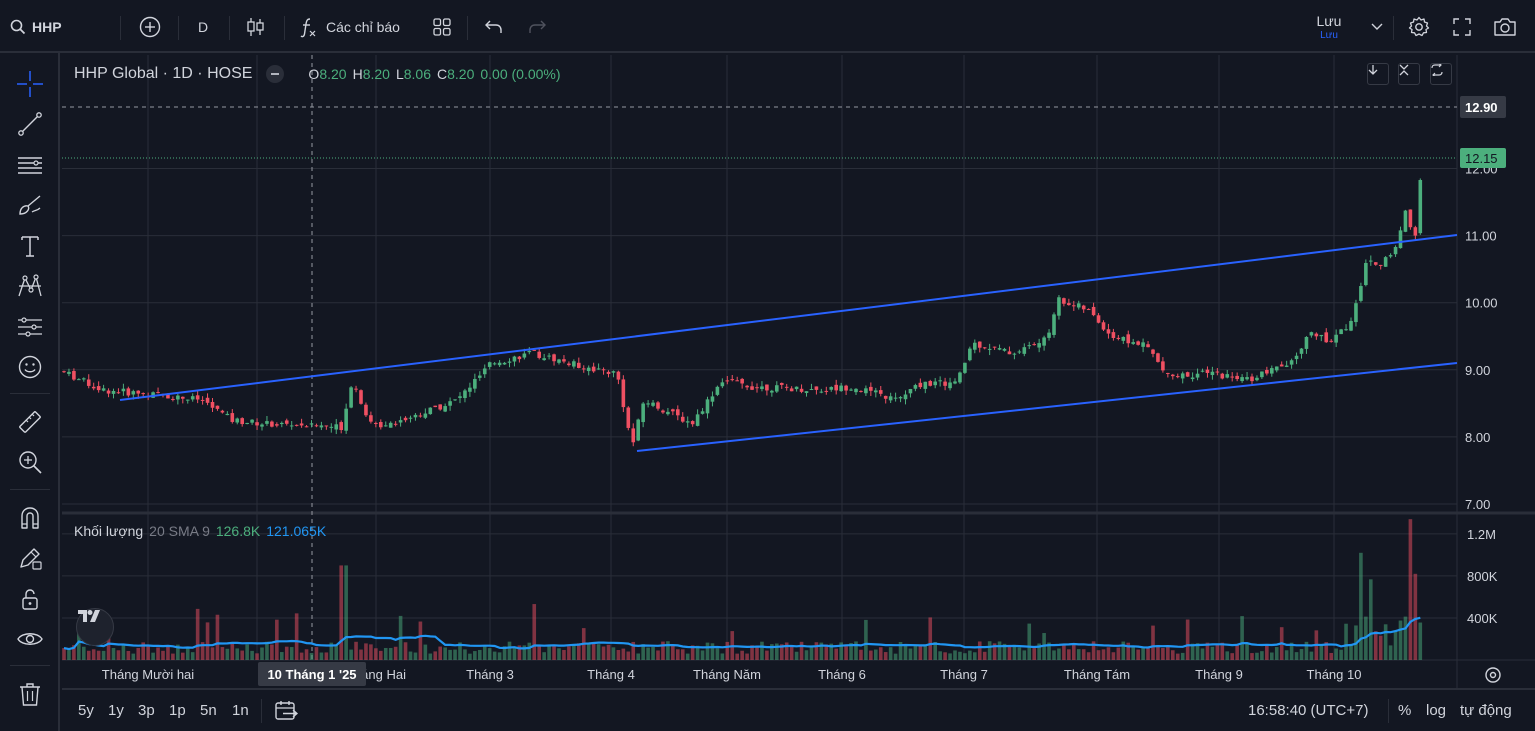  Describe the element at coordinates (30, 84) in the screenshot. I see `crosshair-tool` at that location.